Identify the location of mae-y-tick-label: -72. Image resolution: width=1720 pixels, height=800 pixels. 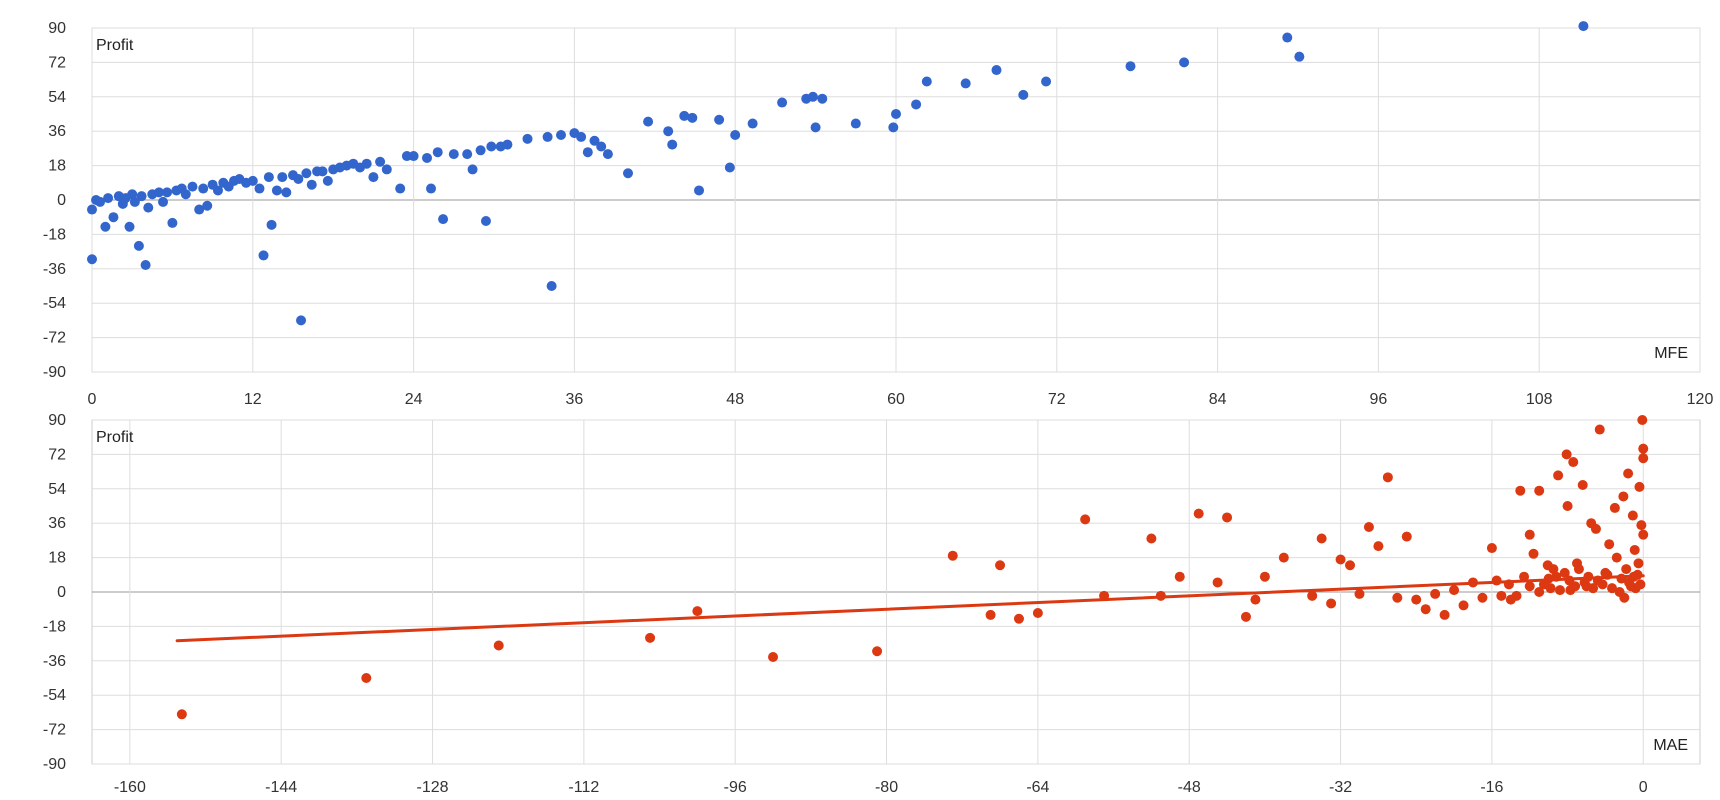
(54, 730).